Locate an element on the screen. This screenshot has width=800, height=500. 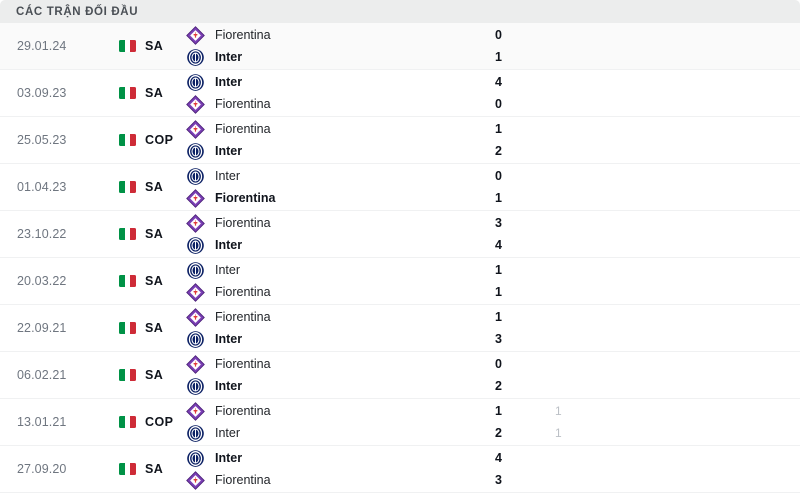
match-teams: Inter 0 Fiorentina 1 is located at coordinates (493, 187).